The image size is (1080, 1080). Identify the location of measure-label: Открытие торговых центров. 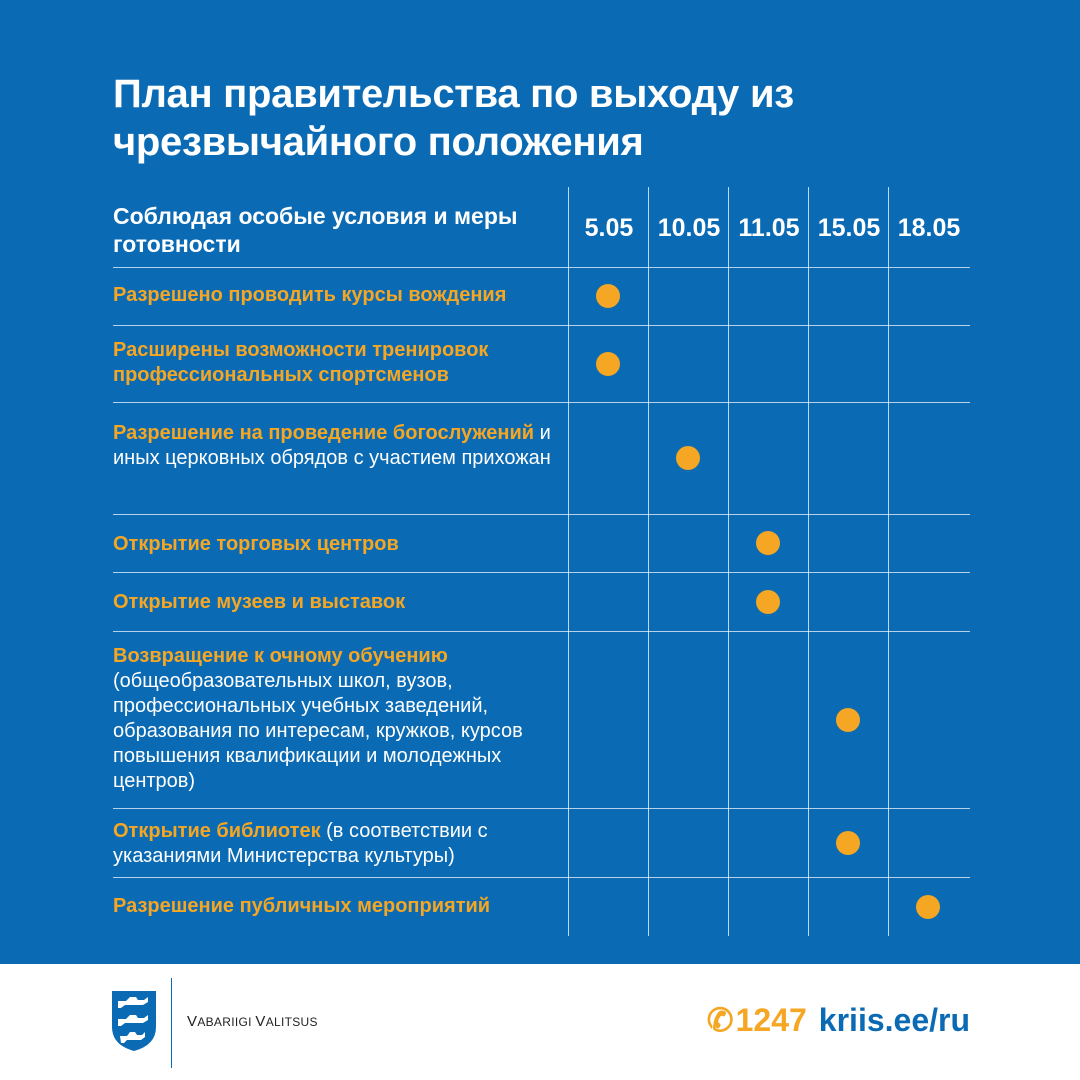
(338, 544).